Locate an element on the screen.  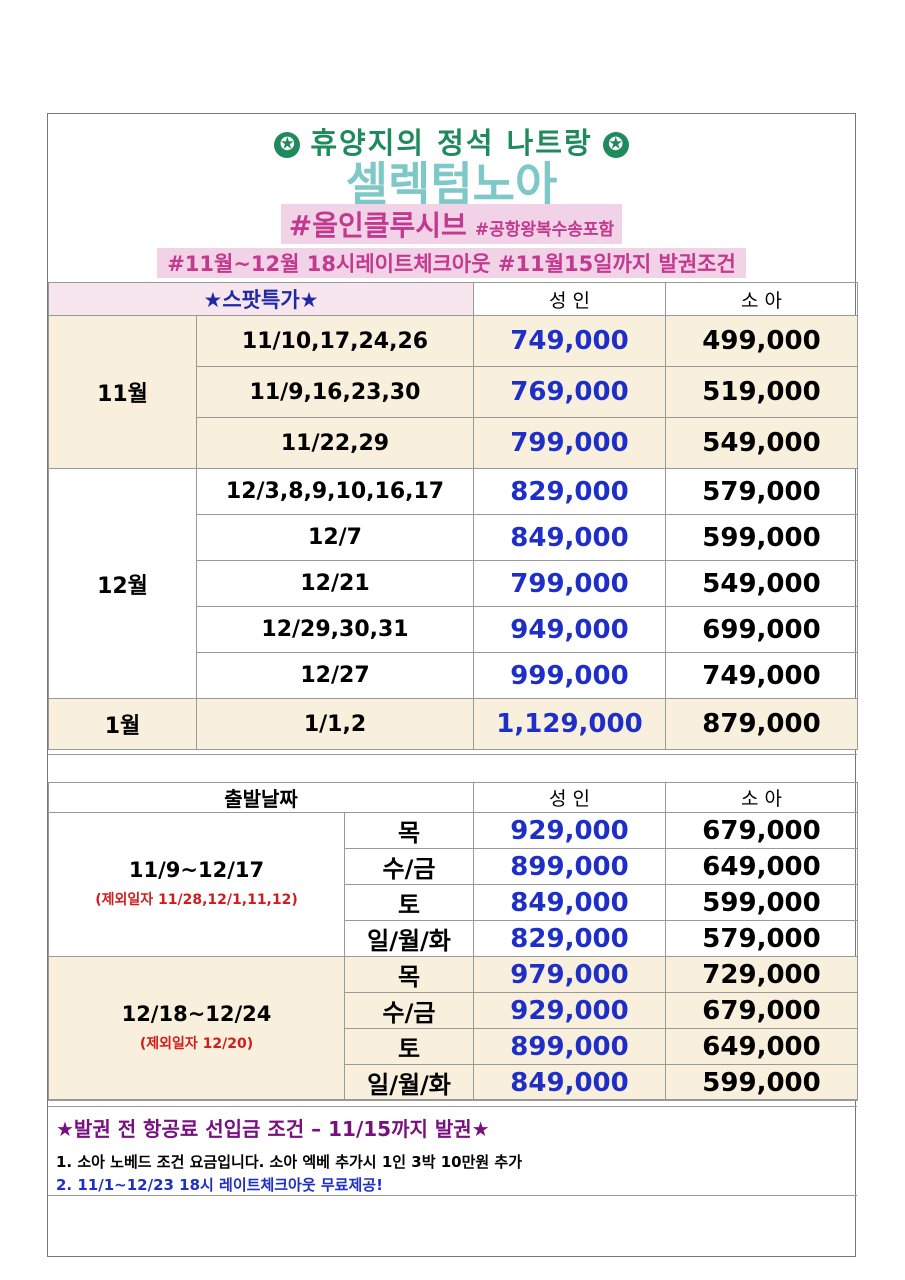
adult-price: 949,000 is located at coordinates (569, 629).